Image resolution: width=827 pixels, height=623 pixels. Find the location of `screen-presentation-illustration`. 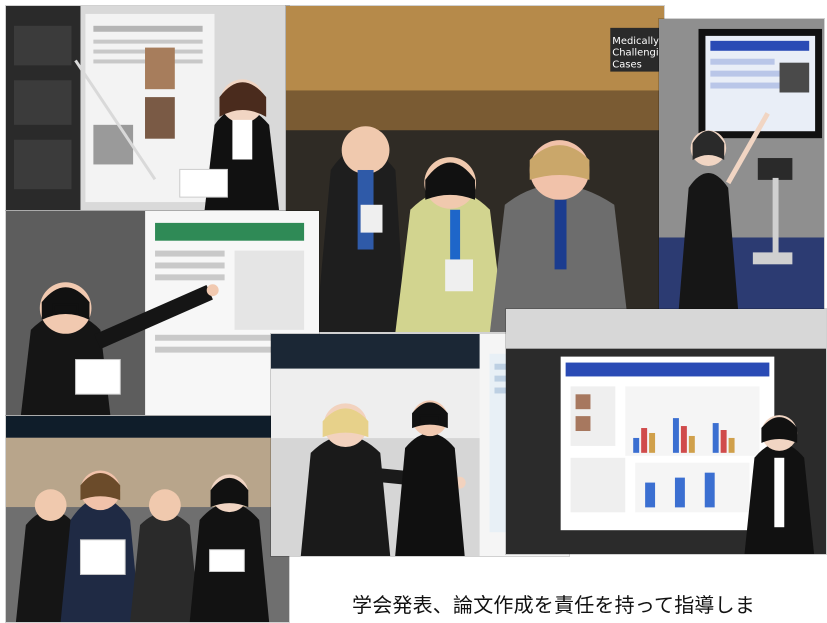

screen-presentation-illustration is located at coordinates (741, 164).